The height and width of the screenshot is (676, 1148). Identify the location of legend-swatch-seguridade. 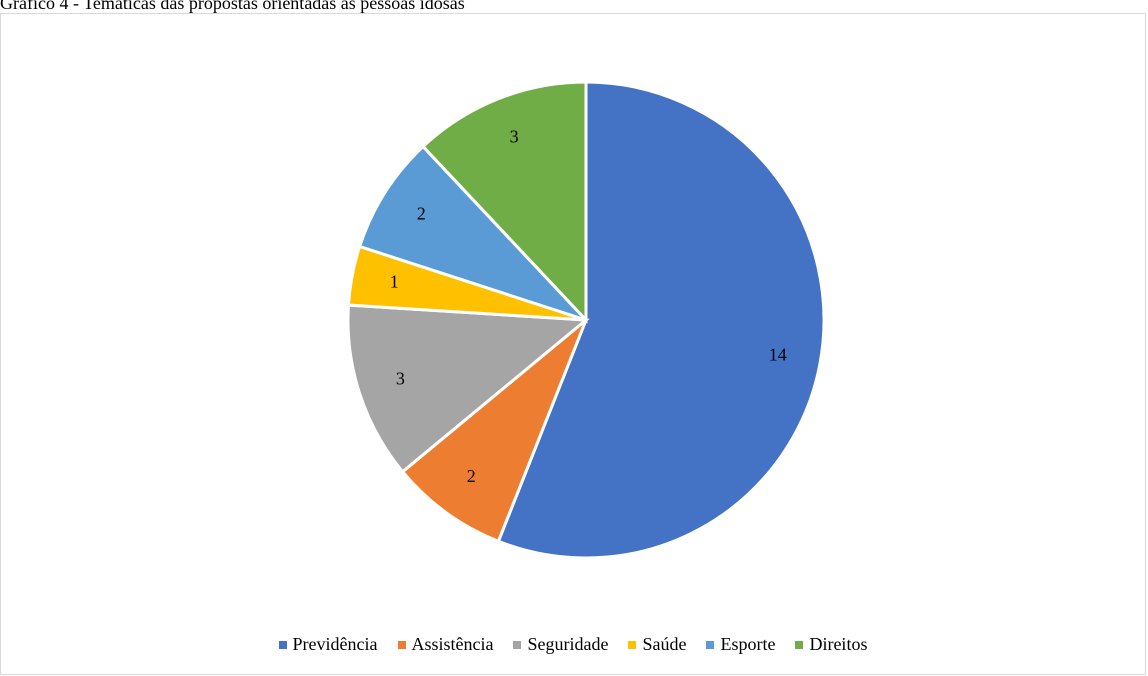
(517, 644).